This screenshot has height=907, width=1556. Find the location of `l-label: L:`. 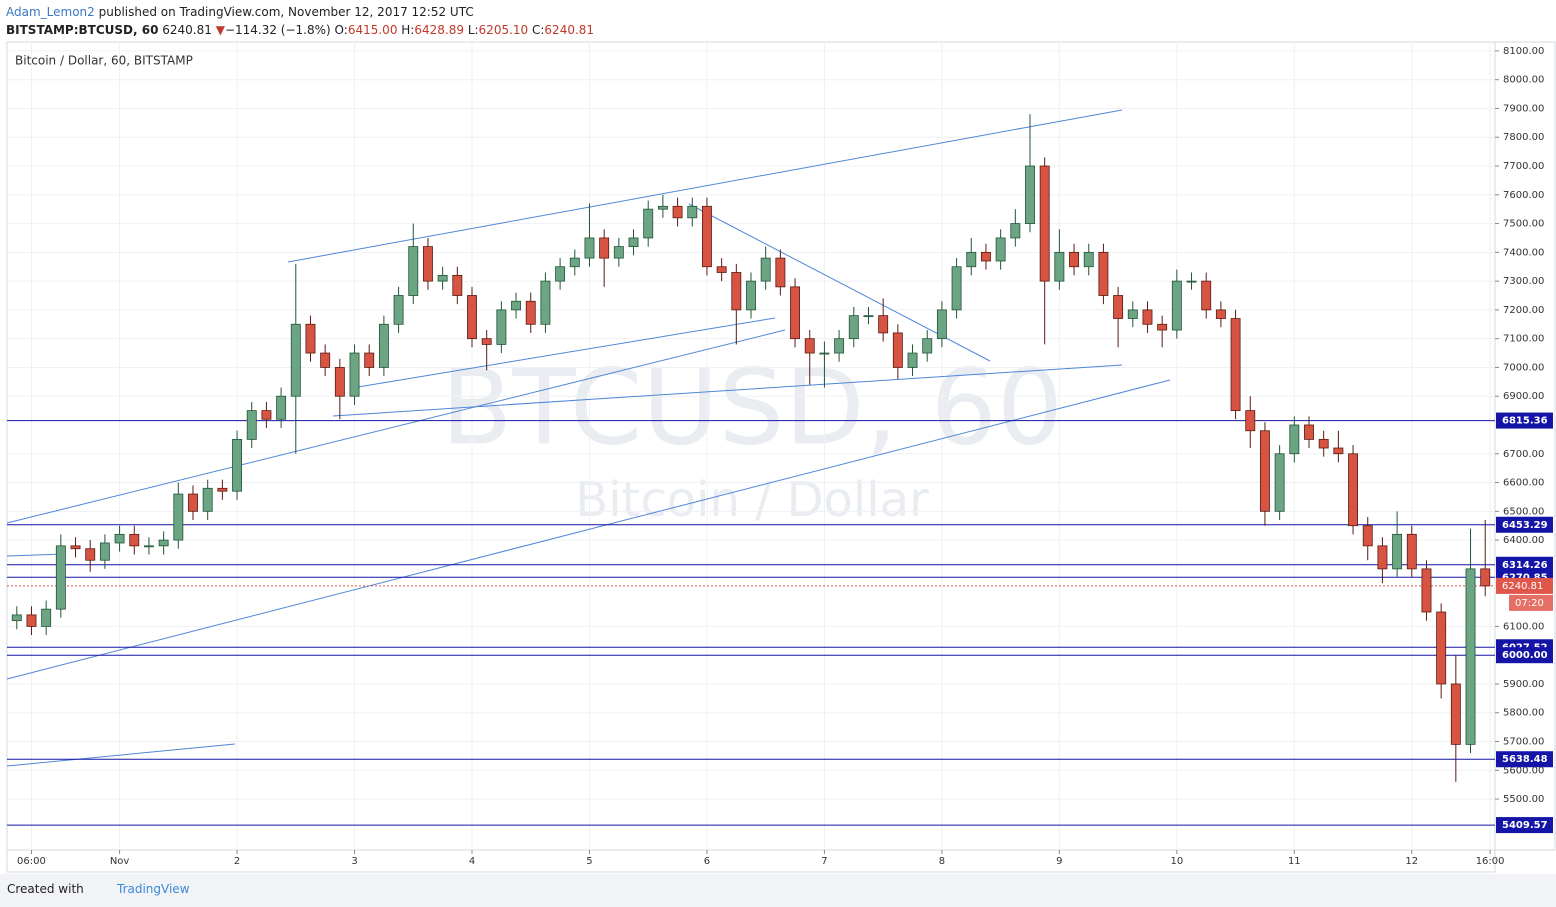

l-label: L: is located at coordinates (473, 30).